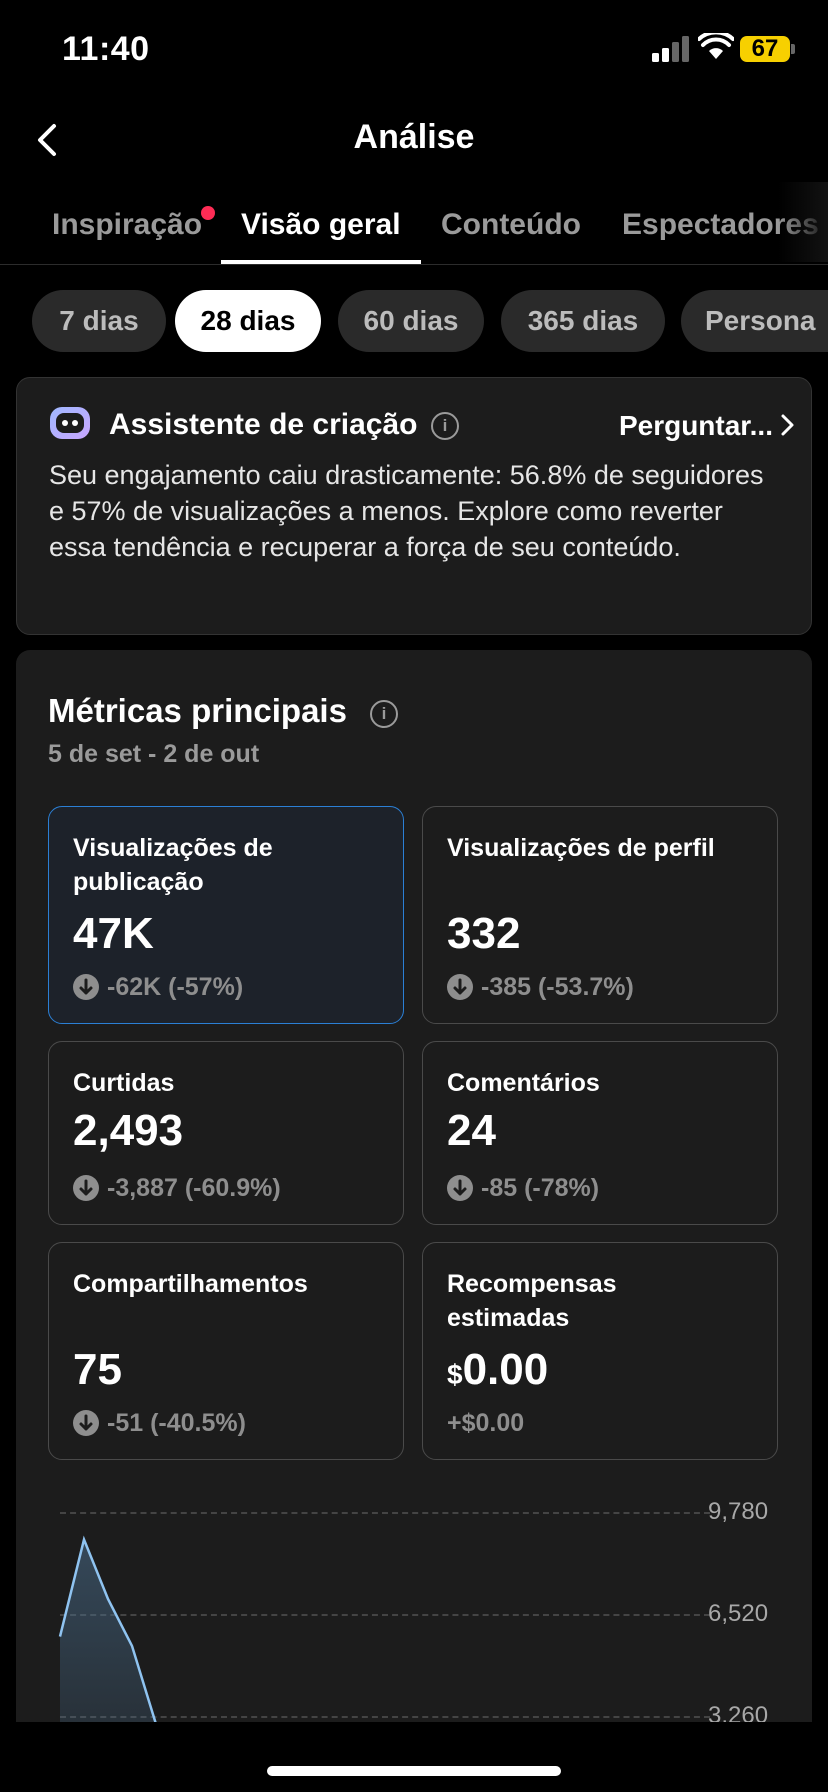  Describe the element at coordinates (226, 1133) in the screenshot. I see `metric-tile-likes: Curtidas 2,493 -3,887 (-60.9%)` at that location.